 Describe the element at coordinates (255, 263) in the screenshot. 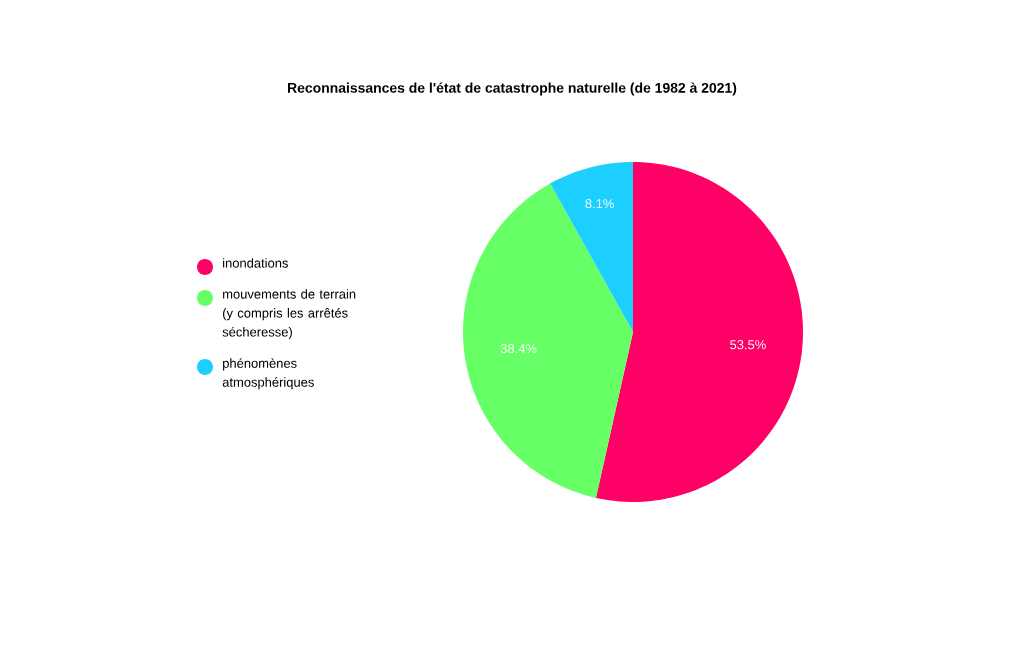

I see `legend-label: inondations` at that location.